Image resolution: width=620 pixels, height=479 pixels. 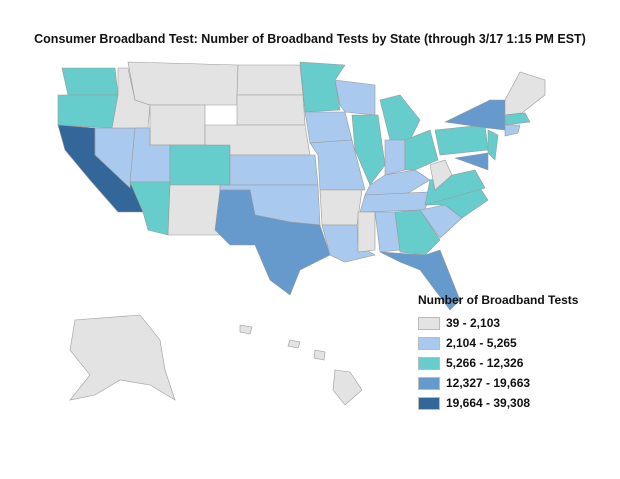 I want to click on legend-label: 12,327 - 19,663, so click(x=488, y=383).